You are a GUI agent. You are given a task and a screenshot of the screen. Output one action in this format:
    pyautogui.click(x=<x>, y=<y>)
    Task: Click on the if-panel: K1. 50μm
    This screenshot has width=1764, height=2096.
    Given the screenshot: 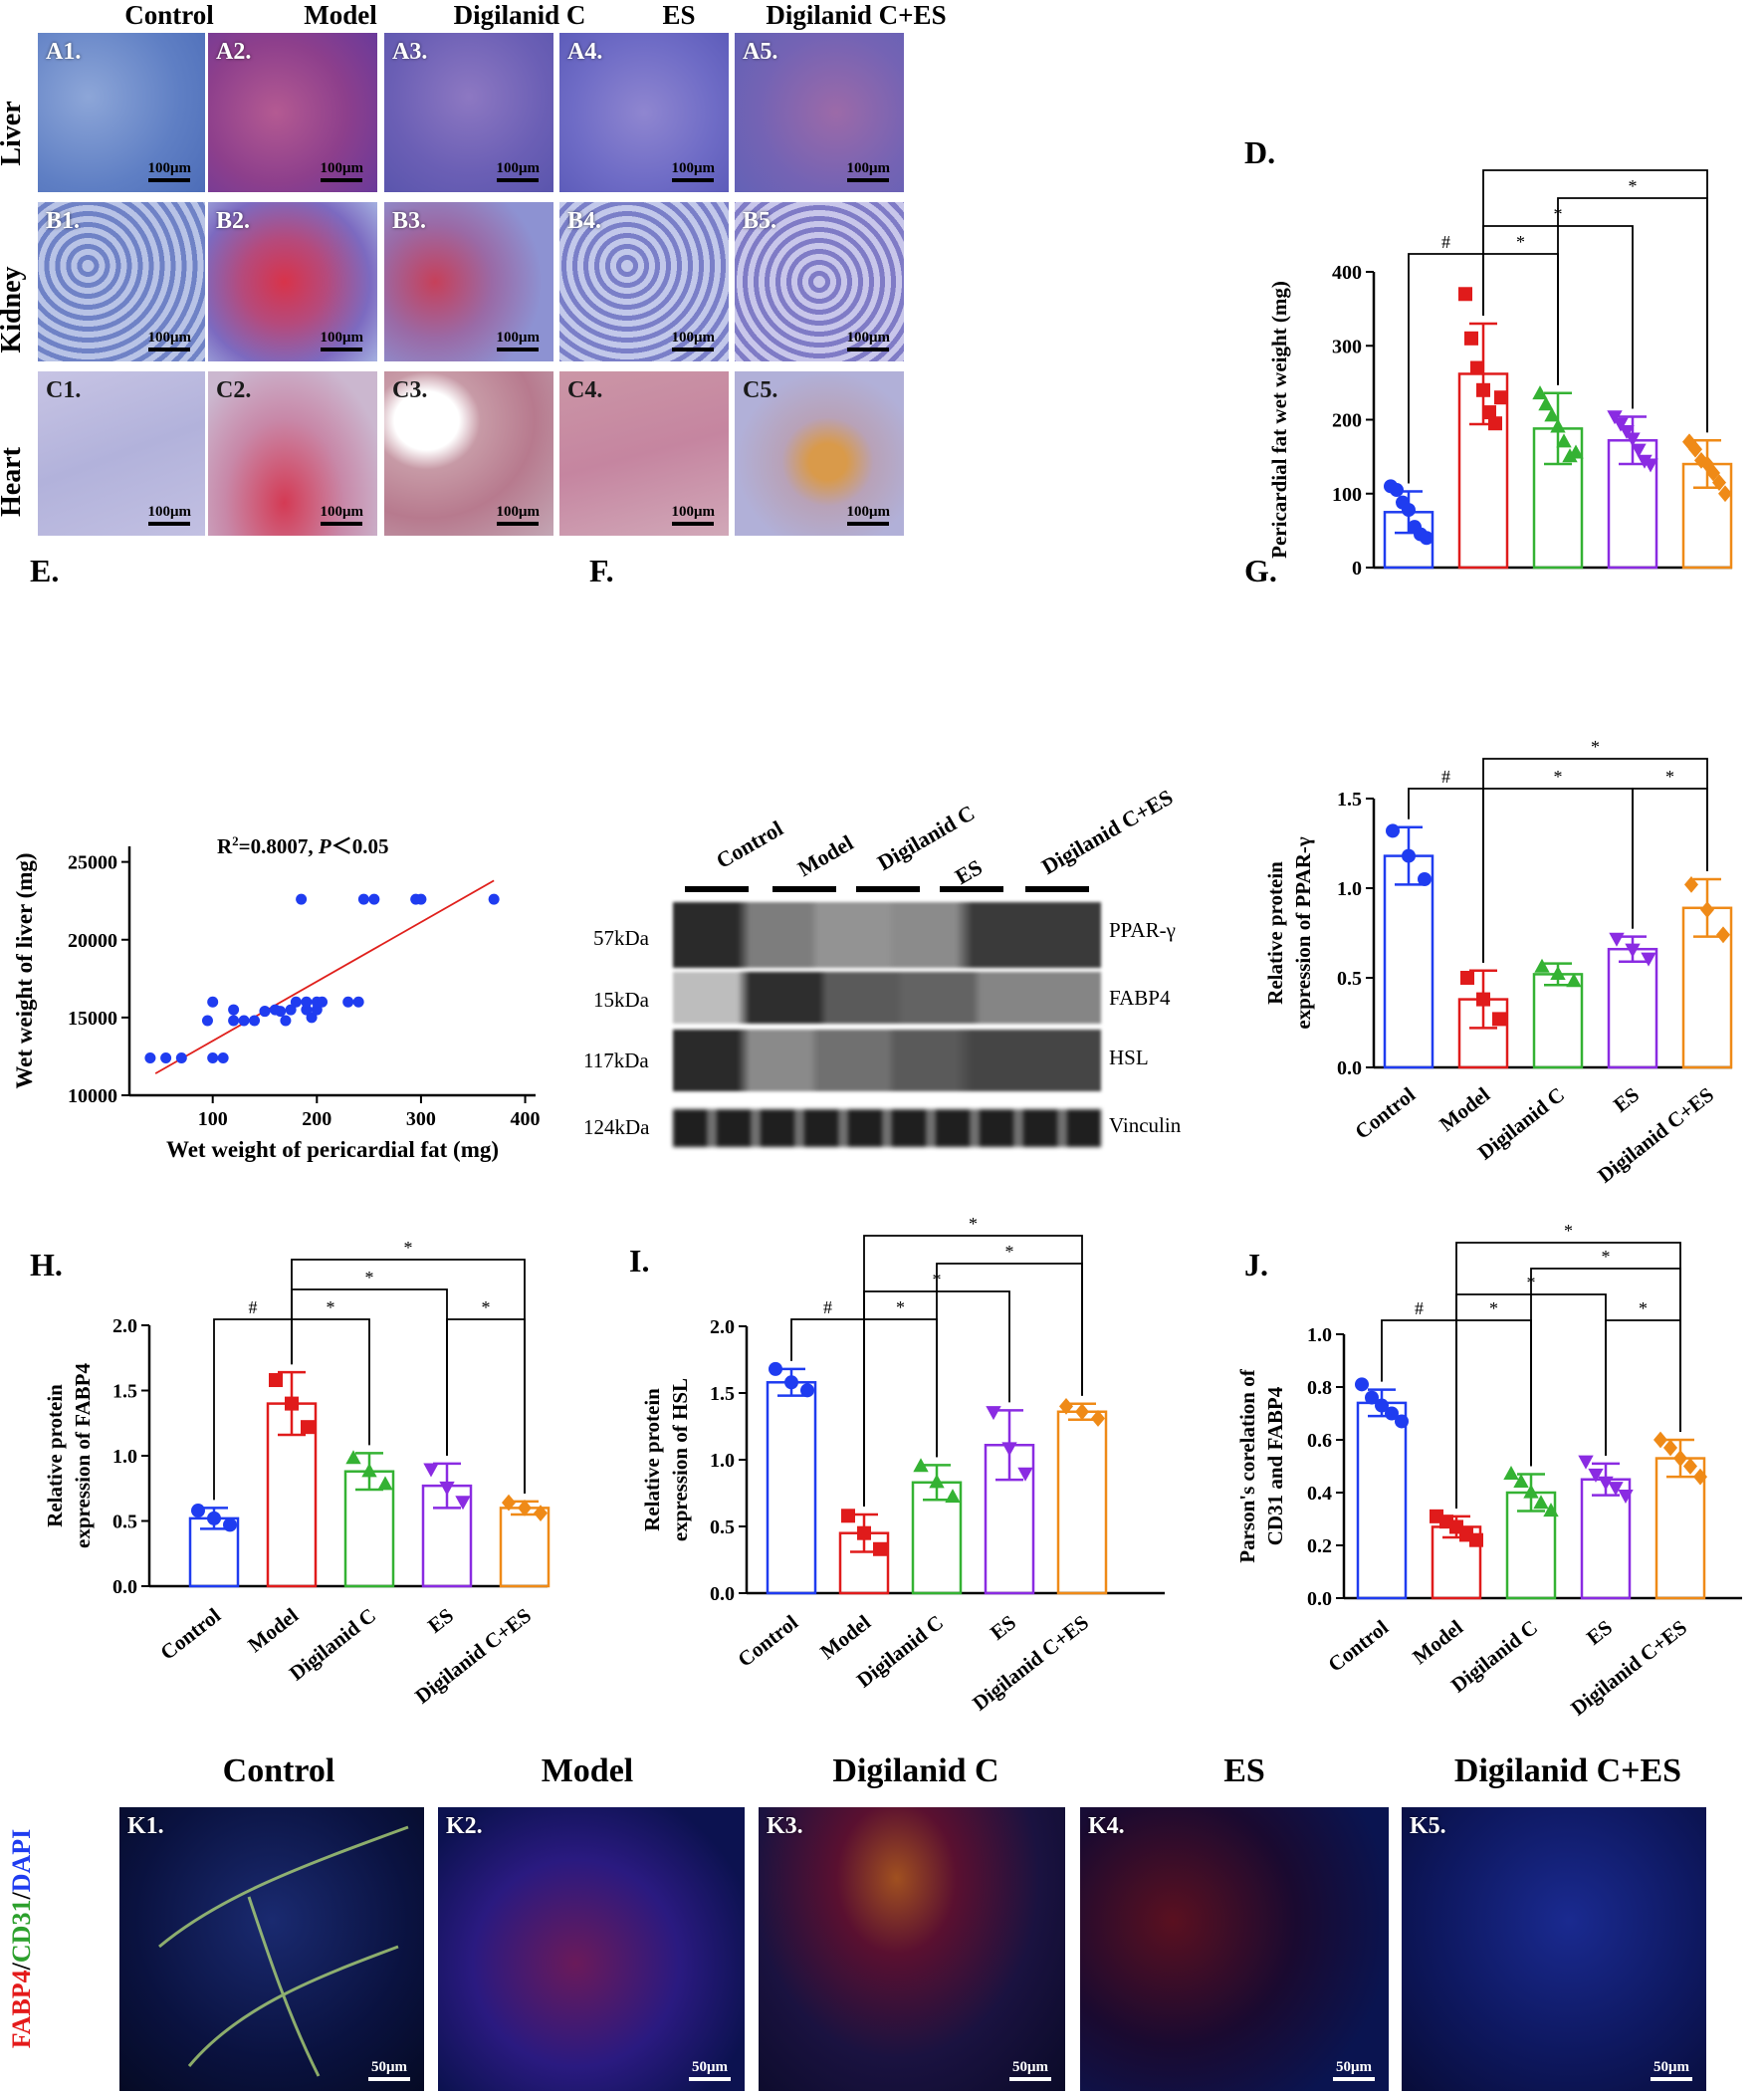 What is the action you would take?
    pyautogui.click(x=271, y=1949)
    